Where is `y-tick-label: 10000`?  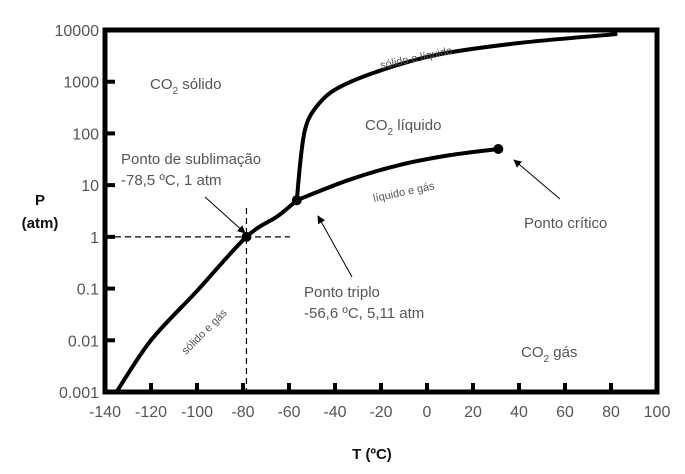
y-tick-label: 10000 is located at coordinates (77, 31).